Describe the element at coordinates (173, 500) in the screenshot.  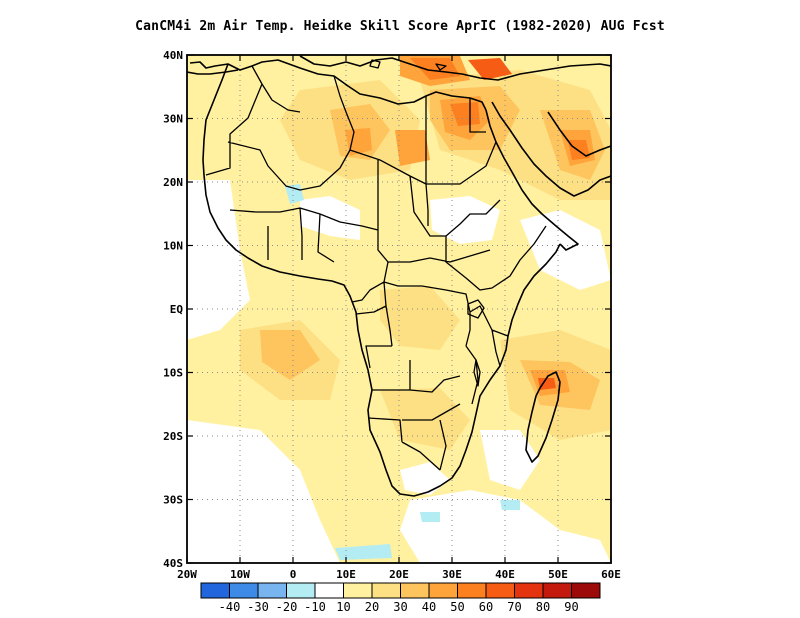
I see `lat-tick-label: 30S` at that location.